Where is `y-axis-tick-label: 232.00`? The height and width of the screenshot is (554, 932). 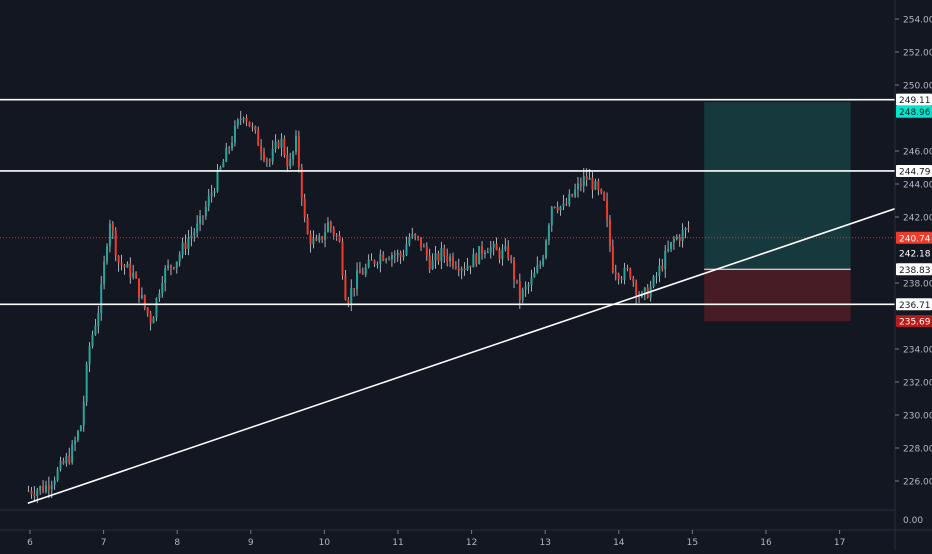 y-axis-tick-label: 232.00 is located at coordinates (917, 384).